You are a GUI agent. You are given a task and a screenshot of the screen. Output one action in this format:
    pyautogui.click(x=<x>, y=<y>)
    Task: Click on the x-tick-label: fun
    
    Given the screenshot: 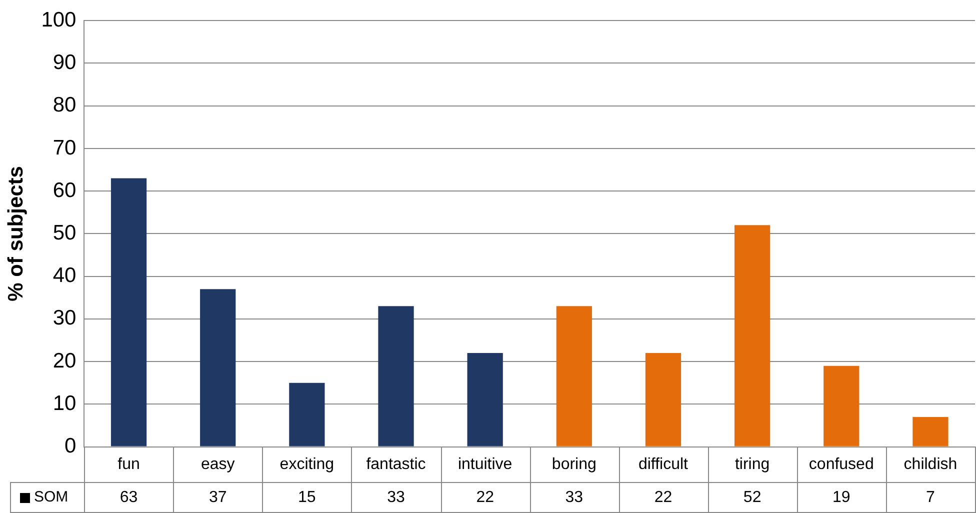 What is the action you would take?
    pyautogui.click(x=129, y=464)
    